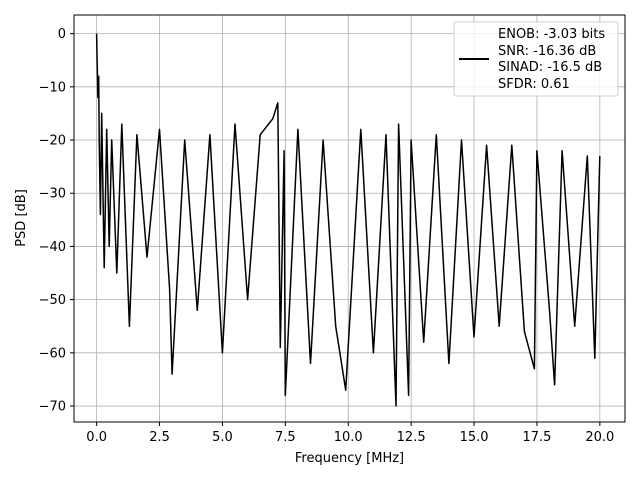 This screenshot has height=480, width=640. What do you see at coordinates (599, 437) in the screenshot?
I see `x-tick-label: 20.0` at bounding box center [599, 437].